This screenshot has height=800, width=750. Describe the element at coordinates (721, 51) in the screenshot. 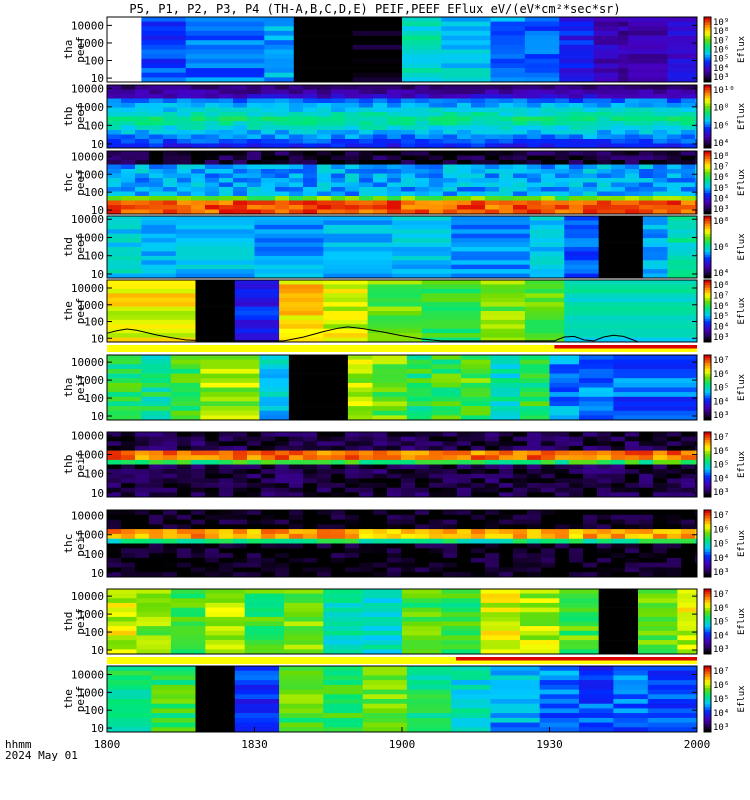

I see `colorbar-tick-label: 10⁶` at that location.